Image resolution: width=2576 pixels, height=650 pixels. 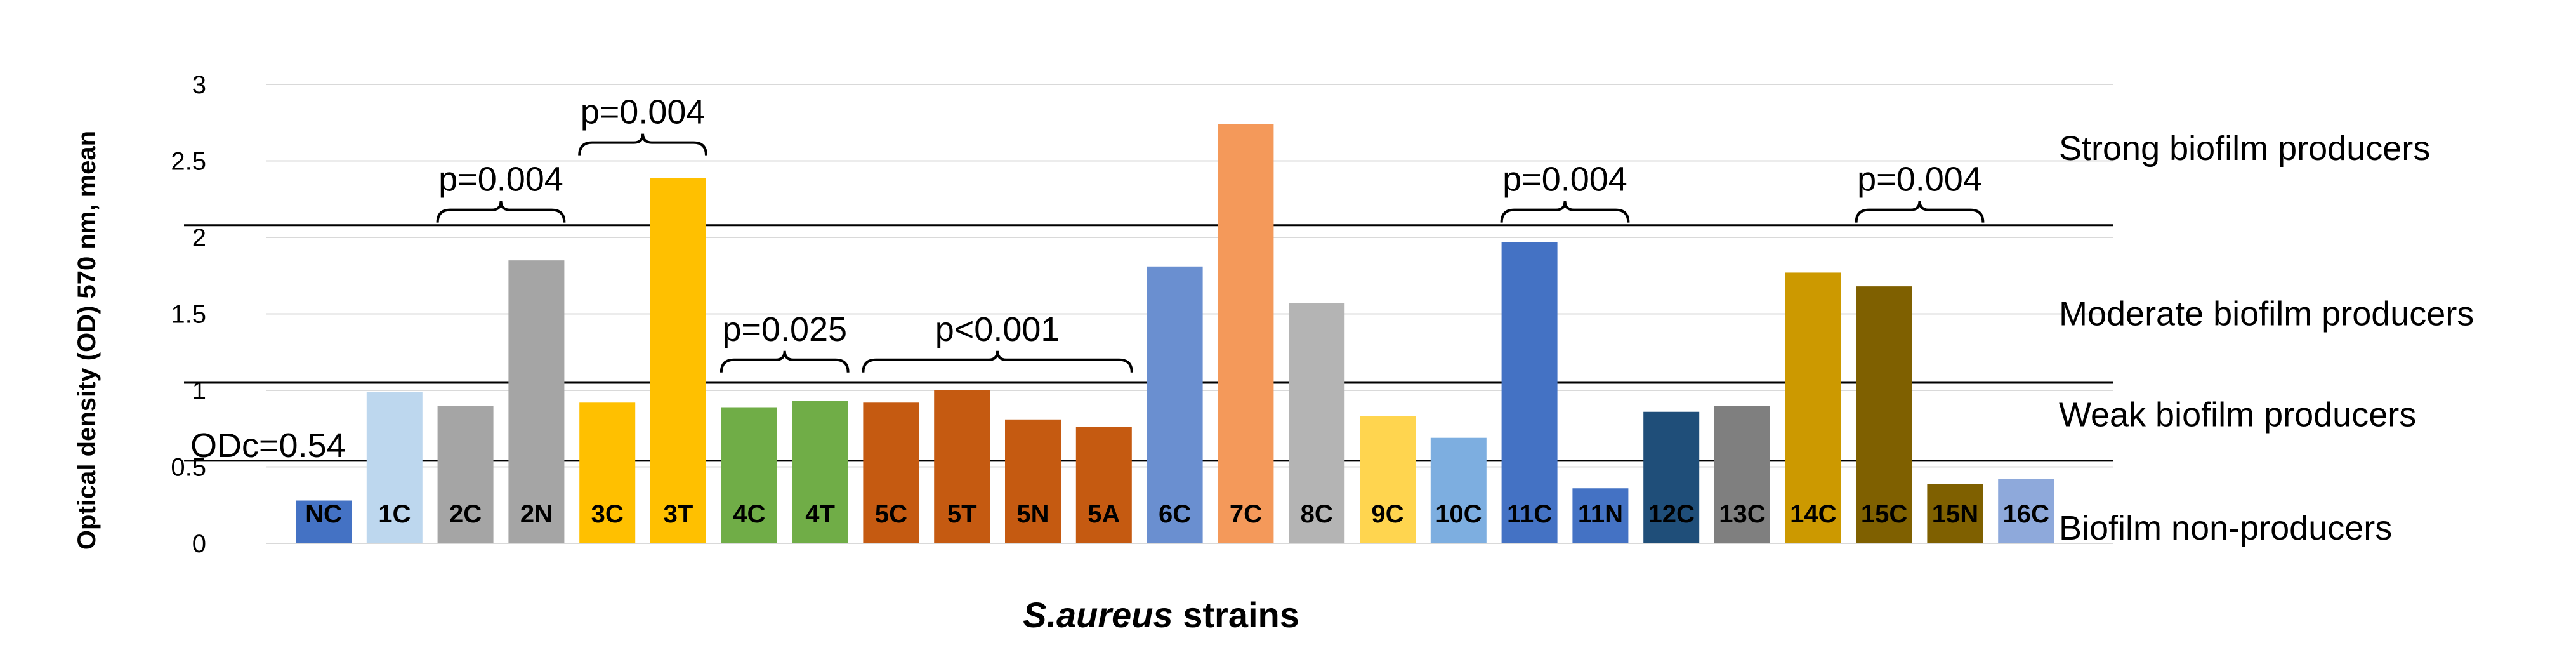 What do you see at coordinates (891, 514) in the screenshot?
I see `category-label: 5C` at bounding box center [891, 514].